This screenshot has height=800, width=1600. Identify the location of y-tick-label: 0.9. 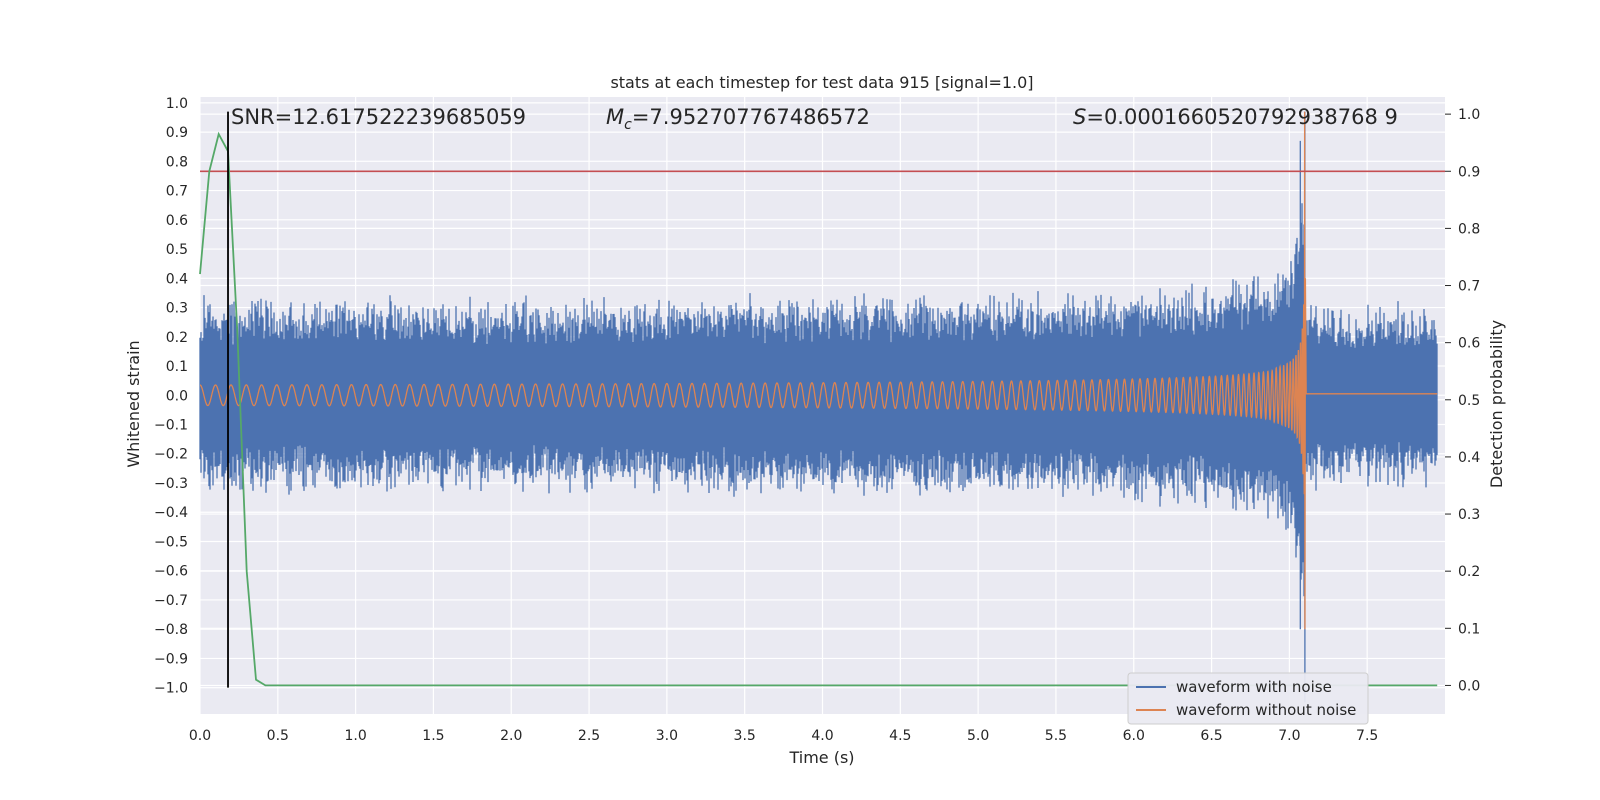
(177, 133).